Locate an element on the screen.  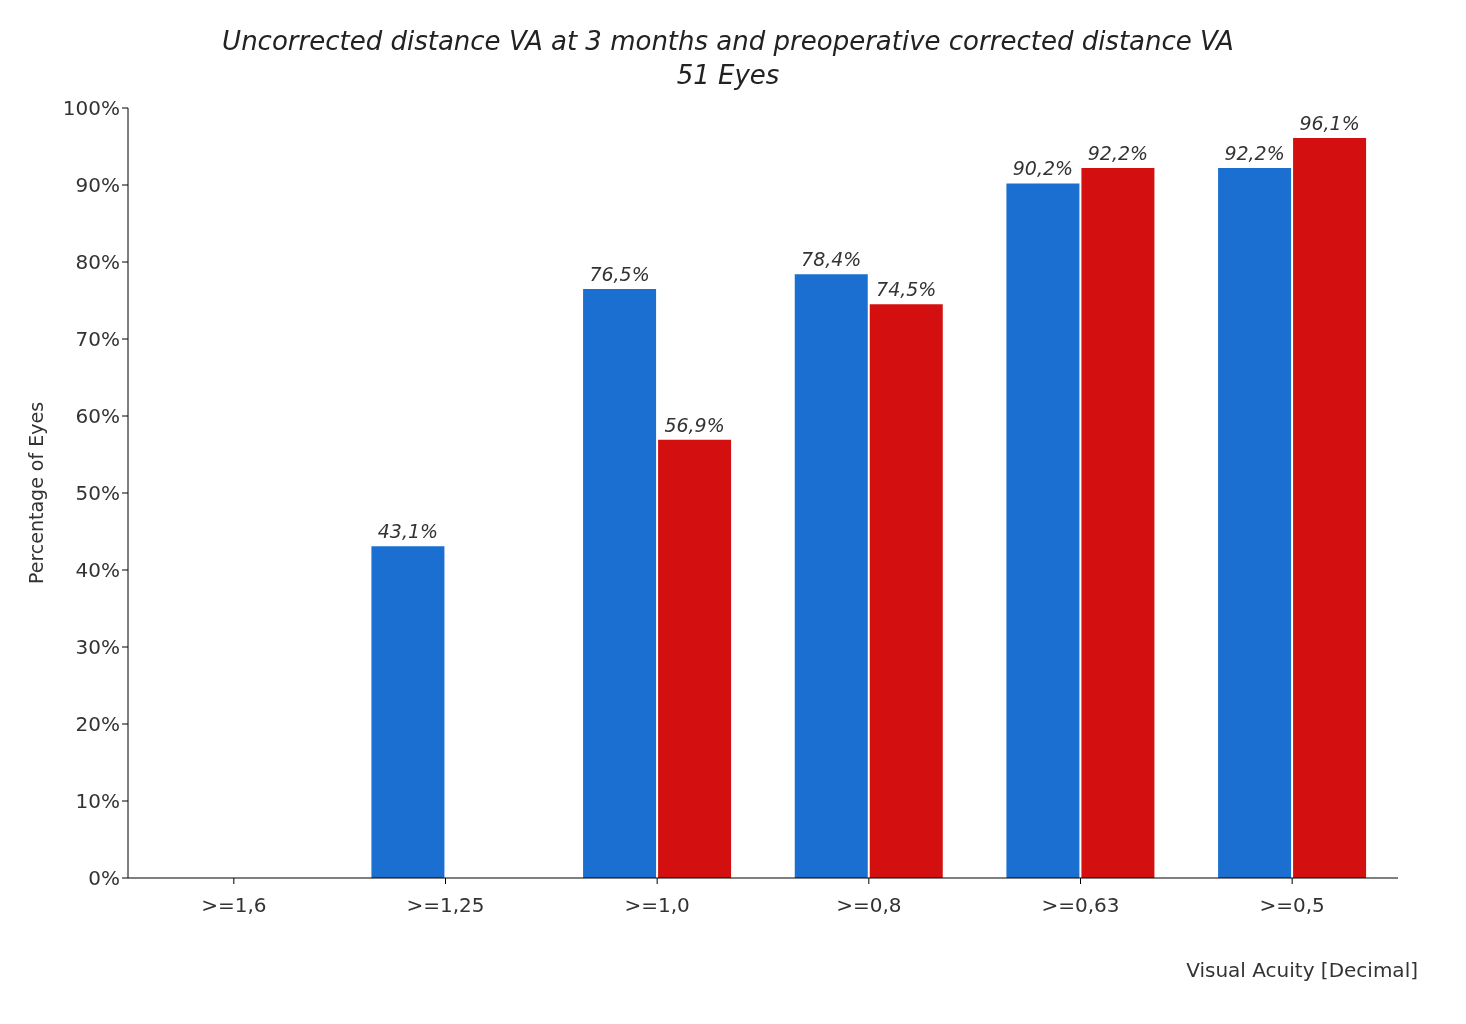
y-axis-title: Percentage of Eyes is located at coordinates (35, 493).